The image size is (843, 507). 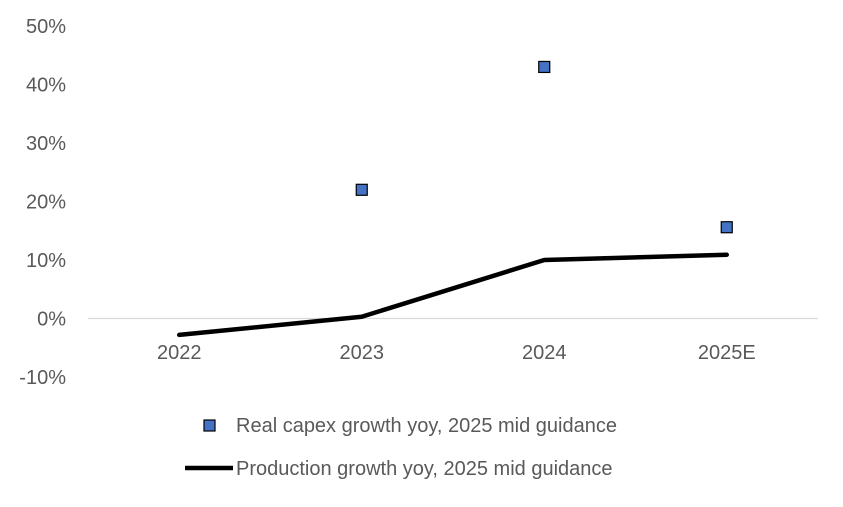 I want to click on x-tick-label: 2022, so click(x=179, y=353).